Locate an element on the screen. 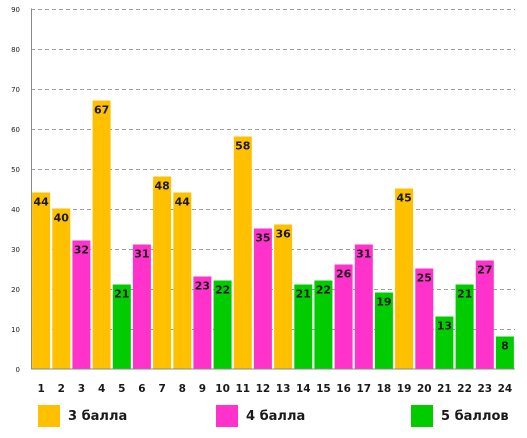 The height and width of the screenshot is (438, 527). x-tick-label: 10 is located at coordinates (222, 389).